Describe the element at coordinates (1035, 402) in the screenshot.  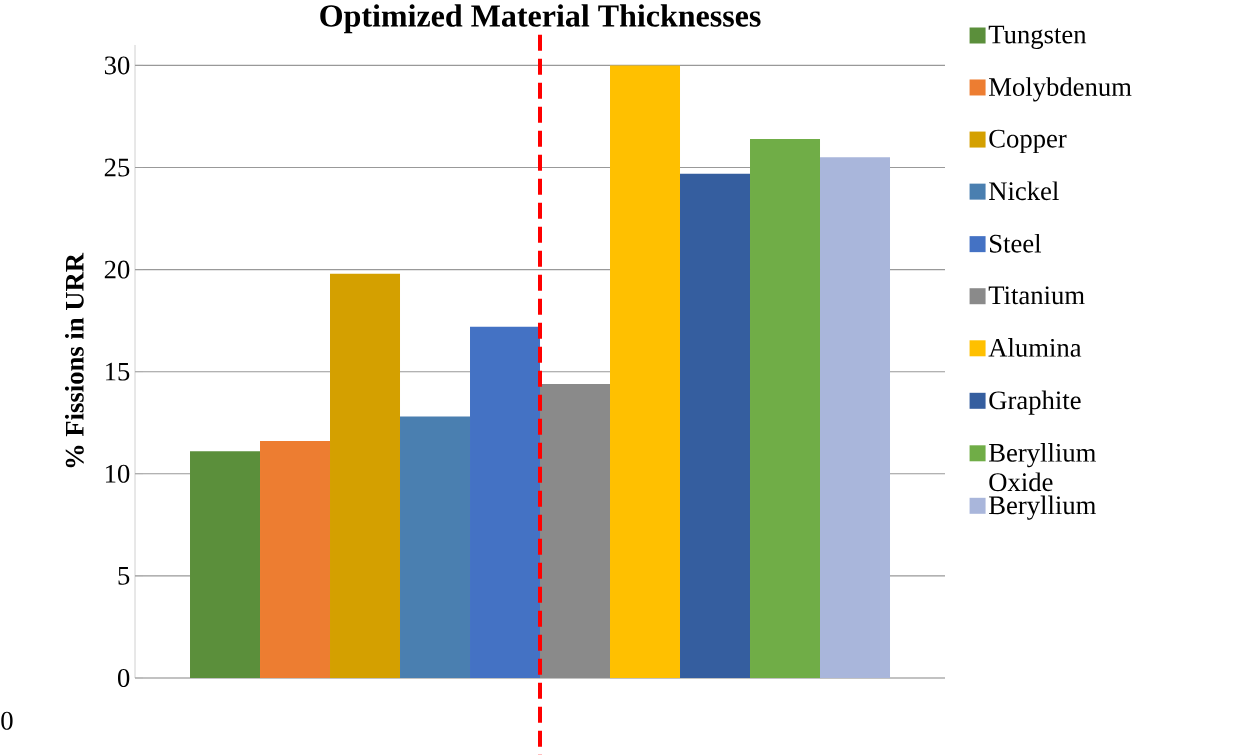
I see `legend-label: Graphite` at that location.